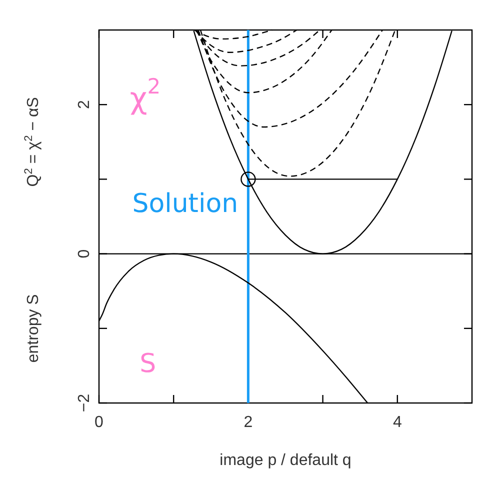 This screenshot has height=479, width=482. What do you see at coordinates (99, 422) in the screenshot?
I see `x-tick-label: 0` at bounding box center [99, 422].